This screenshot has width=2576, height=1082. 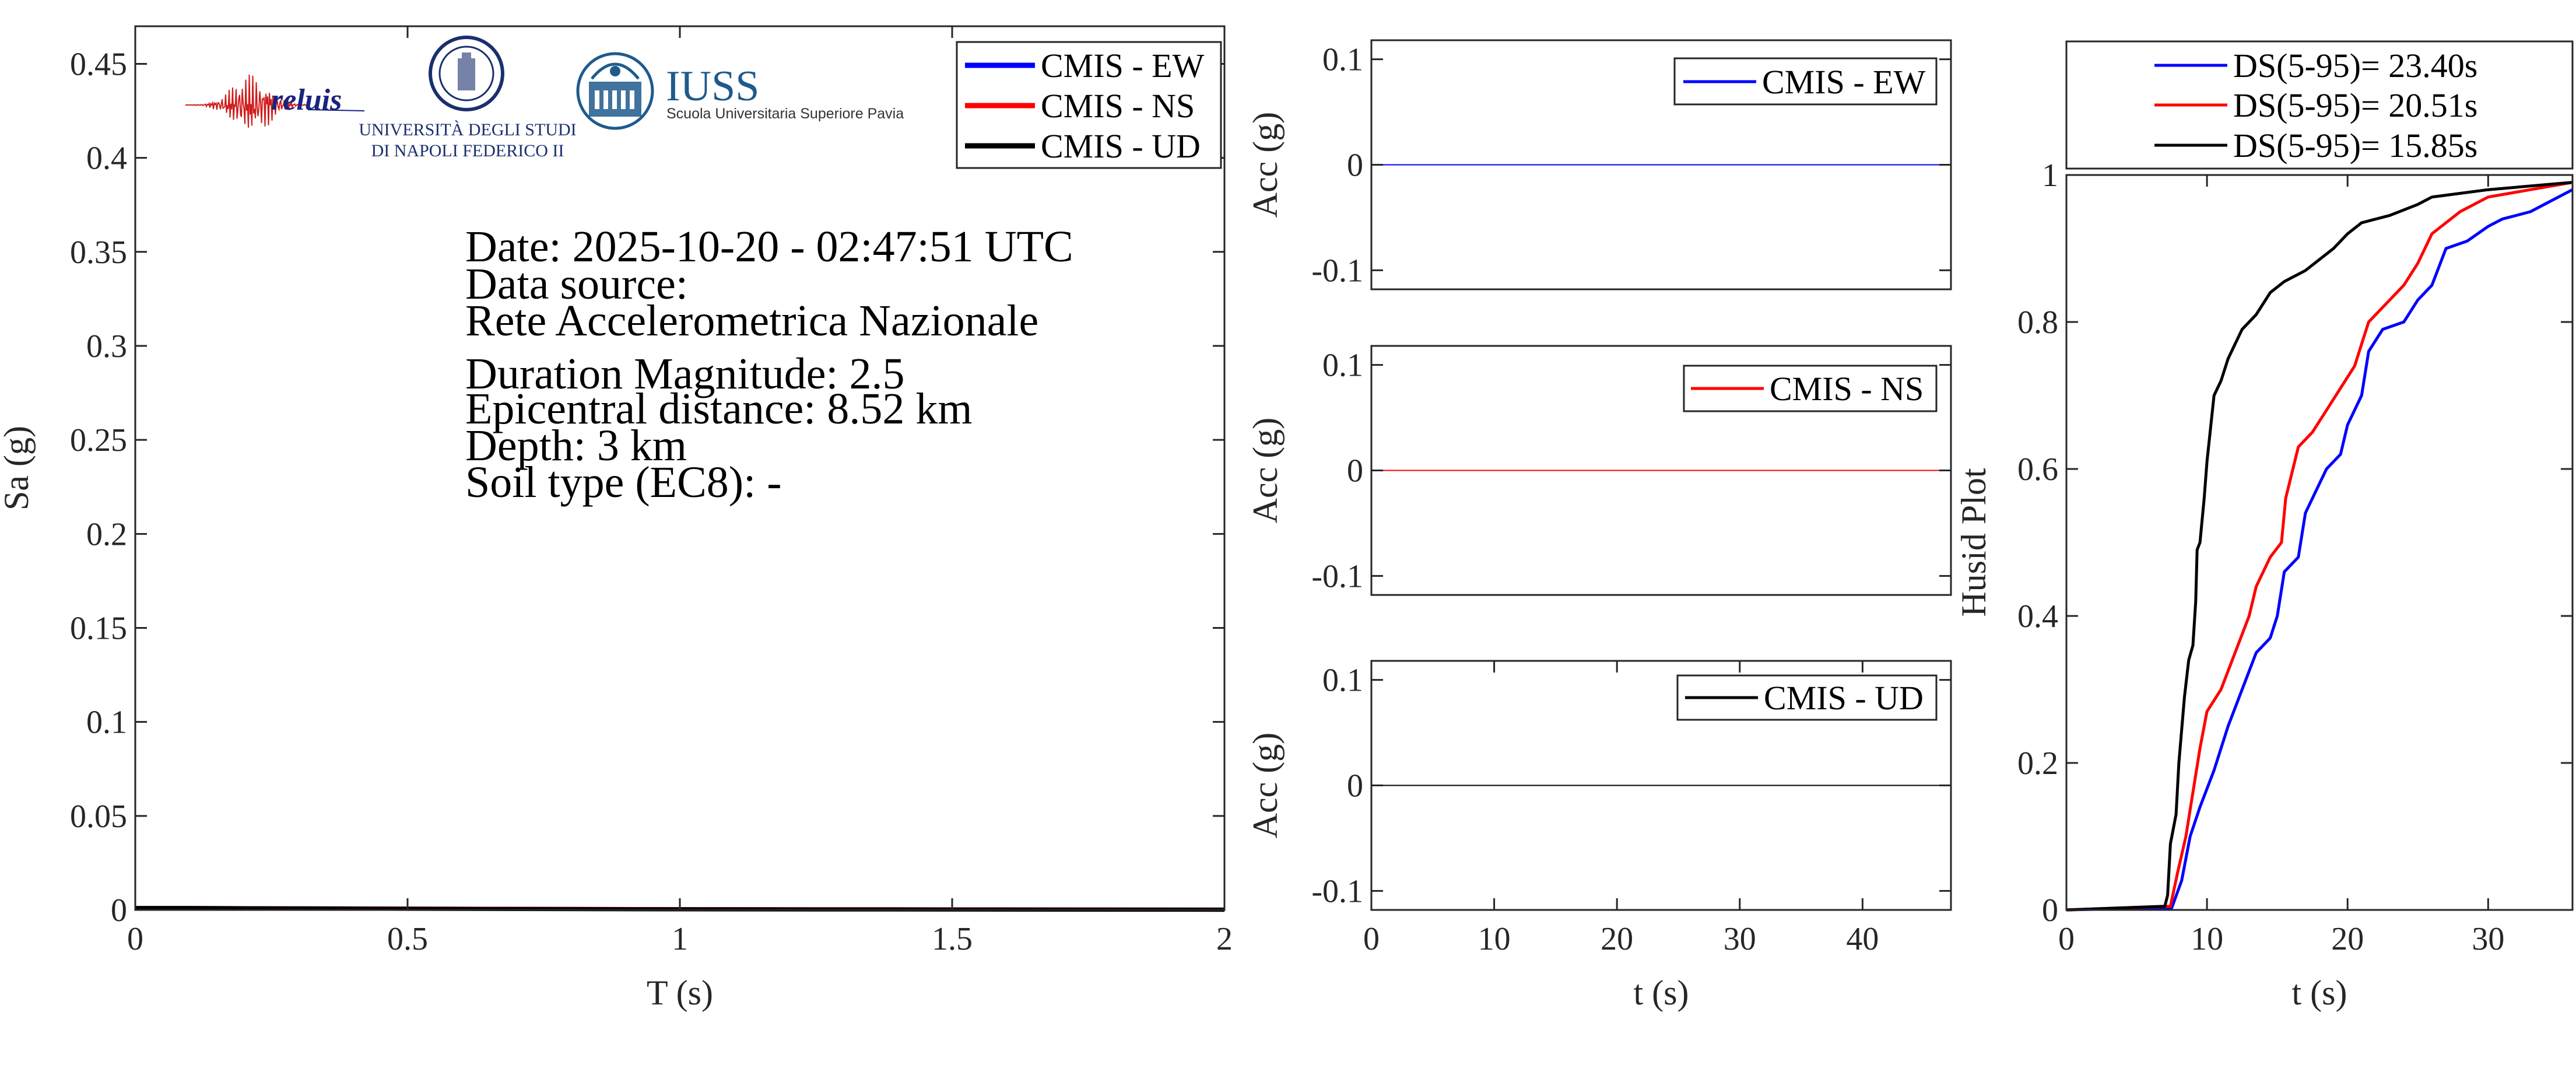 What do you see at coordinates (2355, 145) in the screenshot?
I see `legend-entry: DS(5-95)= 15.85s` at bounding box center [2355, 145].